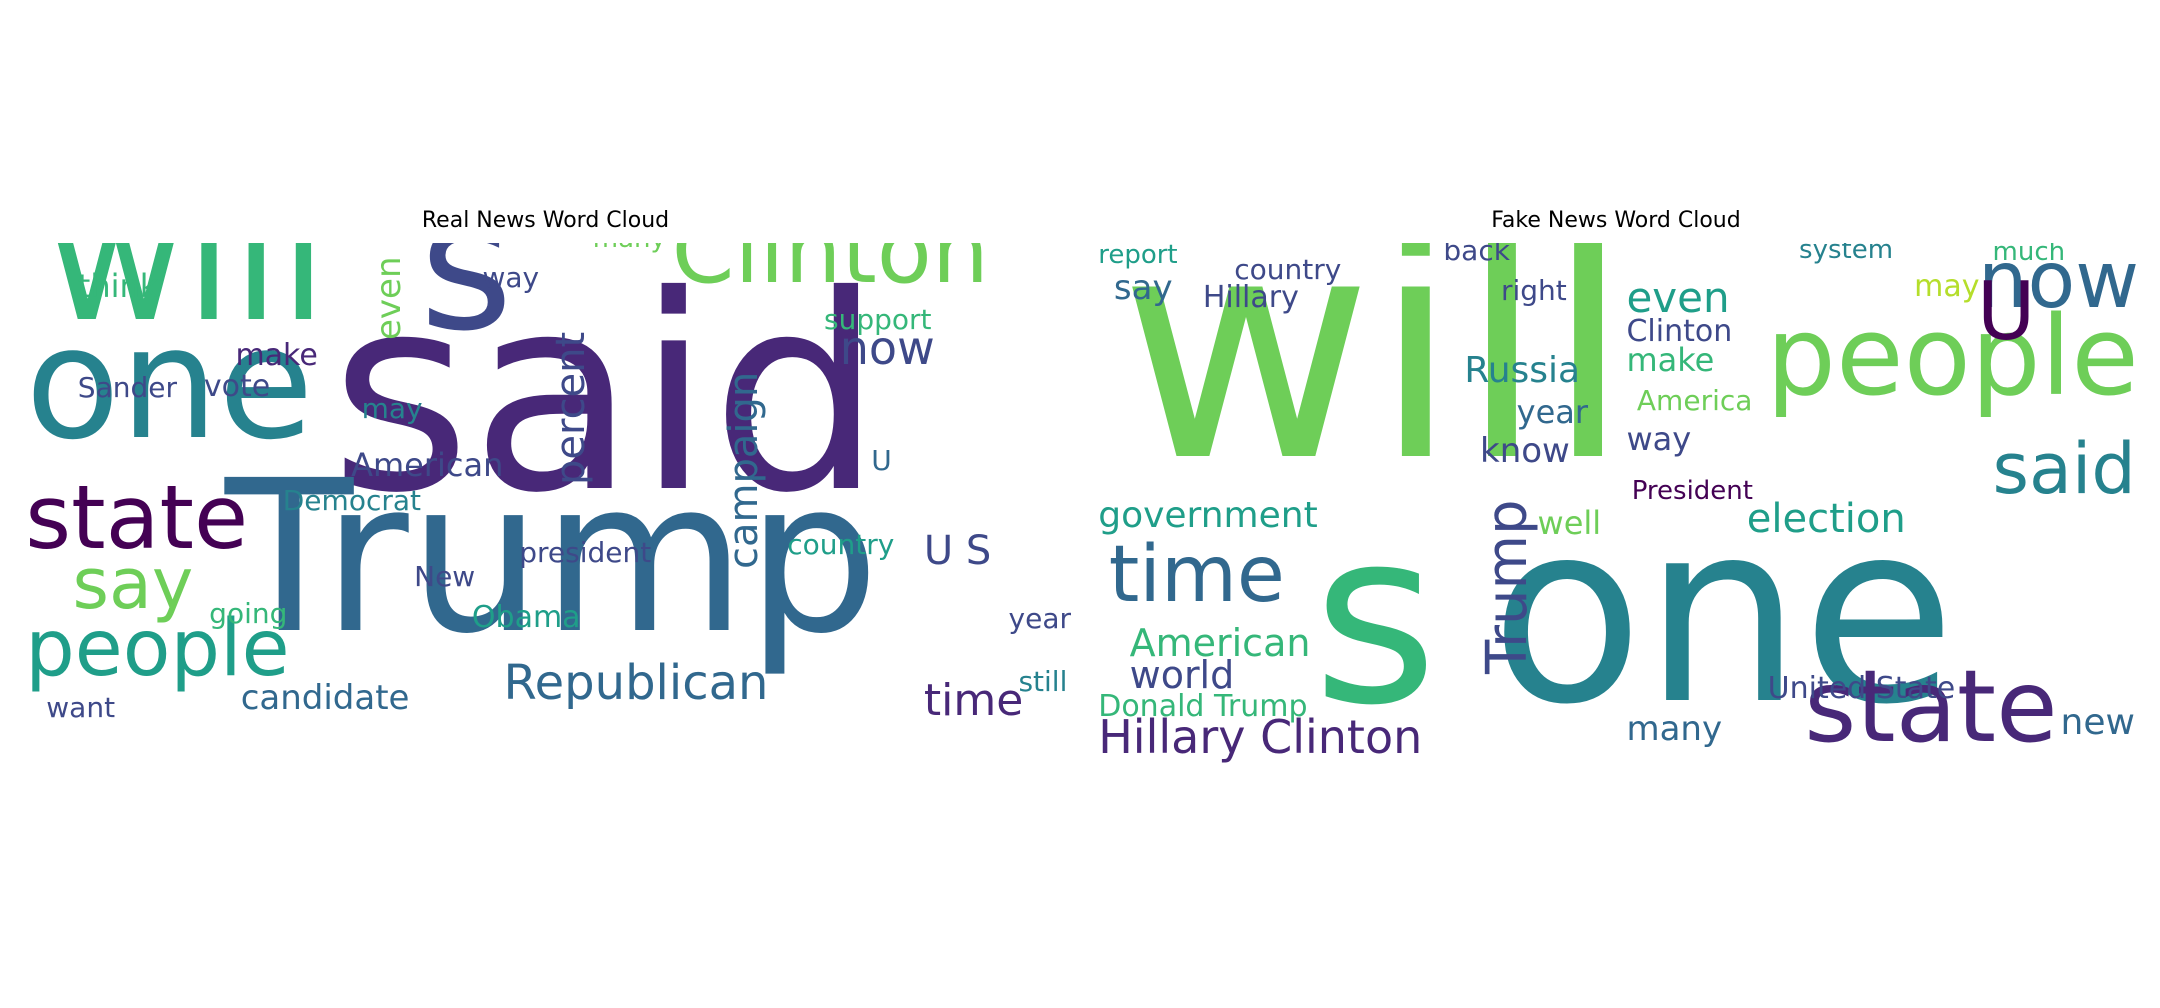 The height and width of the screenshot is (1008, 2160). I want to click on word-cloud-word: United State, so click(1861, 688).